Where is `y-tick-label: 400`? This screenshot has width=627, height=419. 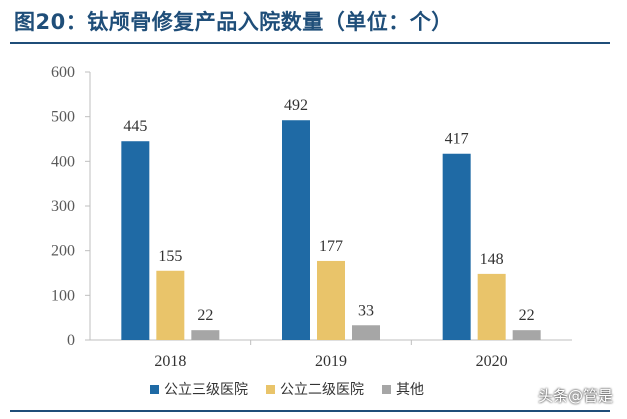 y-tick-label: 400 is located at coordinates (63, 161).